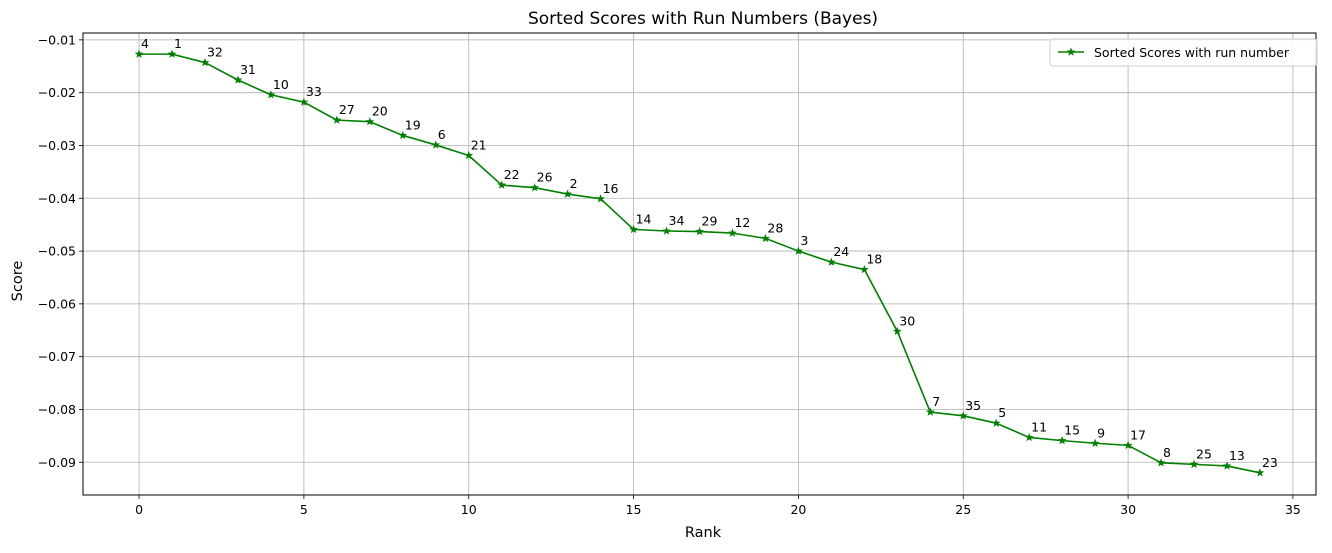  Describe the element at coordinates (907, 320) in the screenshot. I see `data-label: 30` at that location.